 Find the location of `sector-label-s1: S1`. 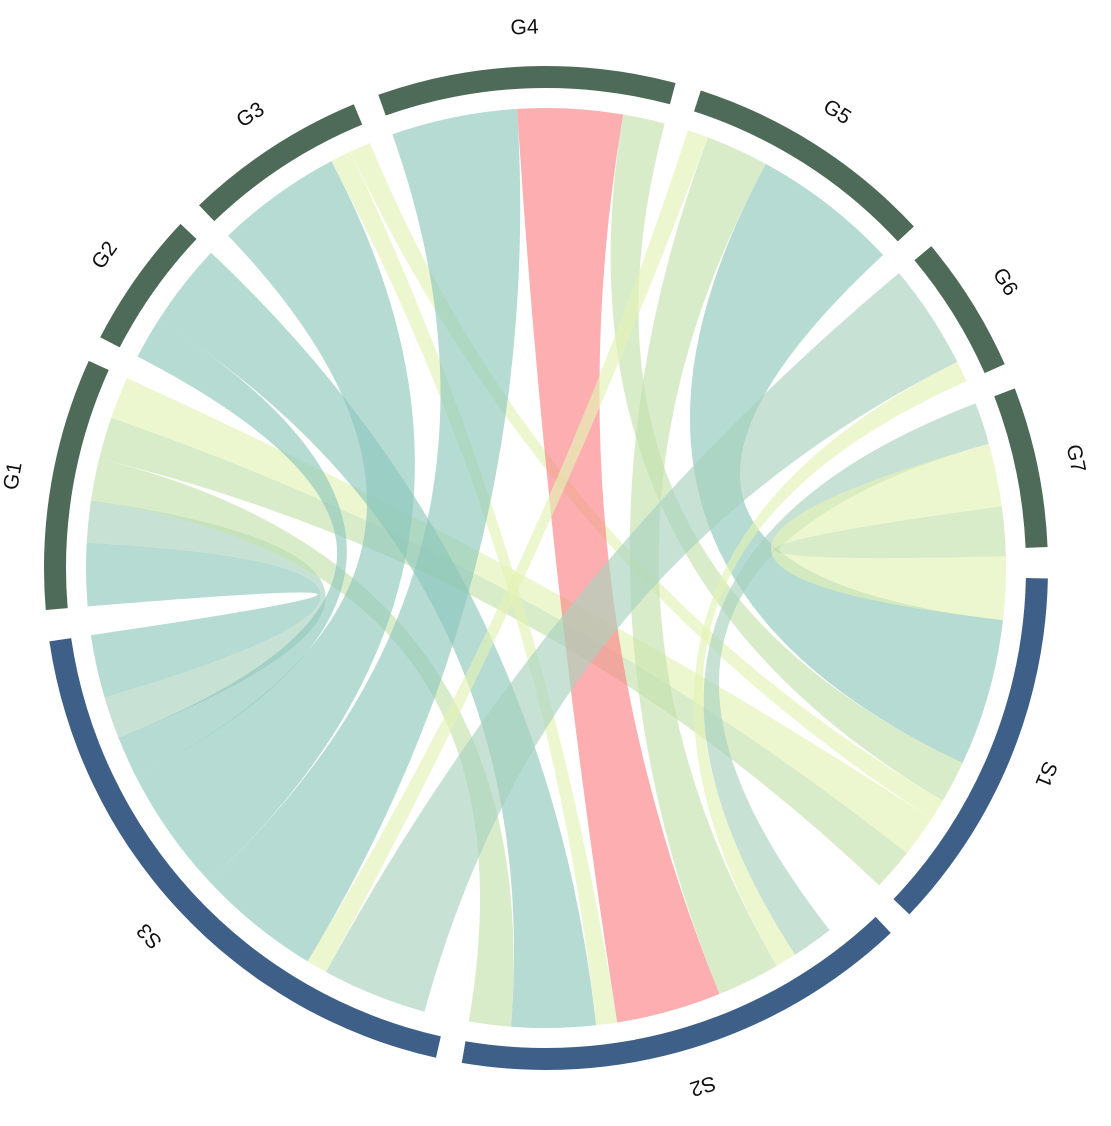

sector-label-s1: S1 is located at coordinates (1046, 774).